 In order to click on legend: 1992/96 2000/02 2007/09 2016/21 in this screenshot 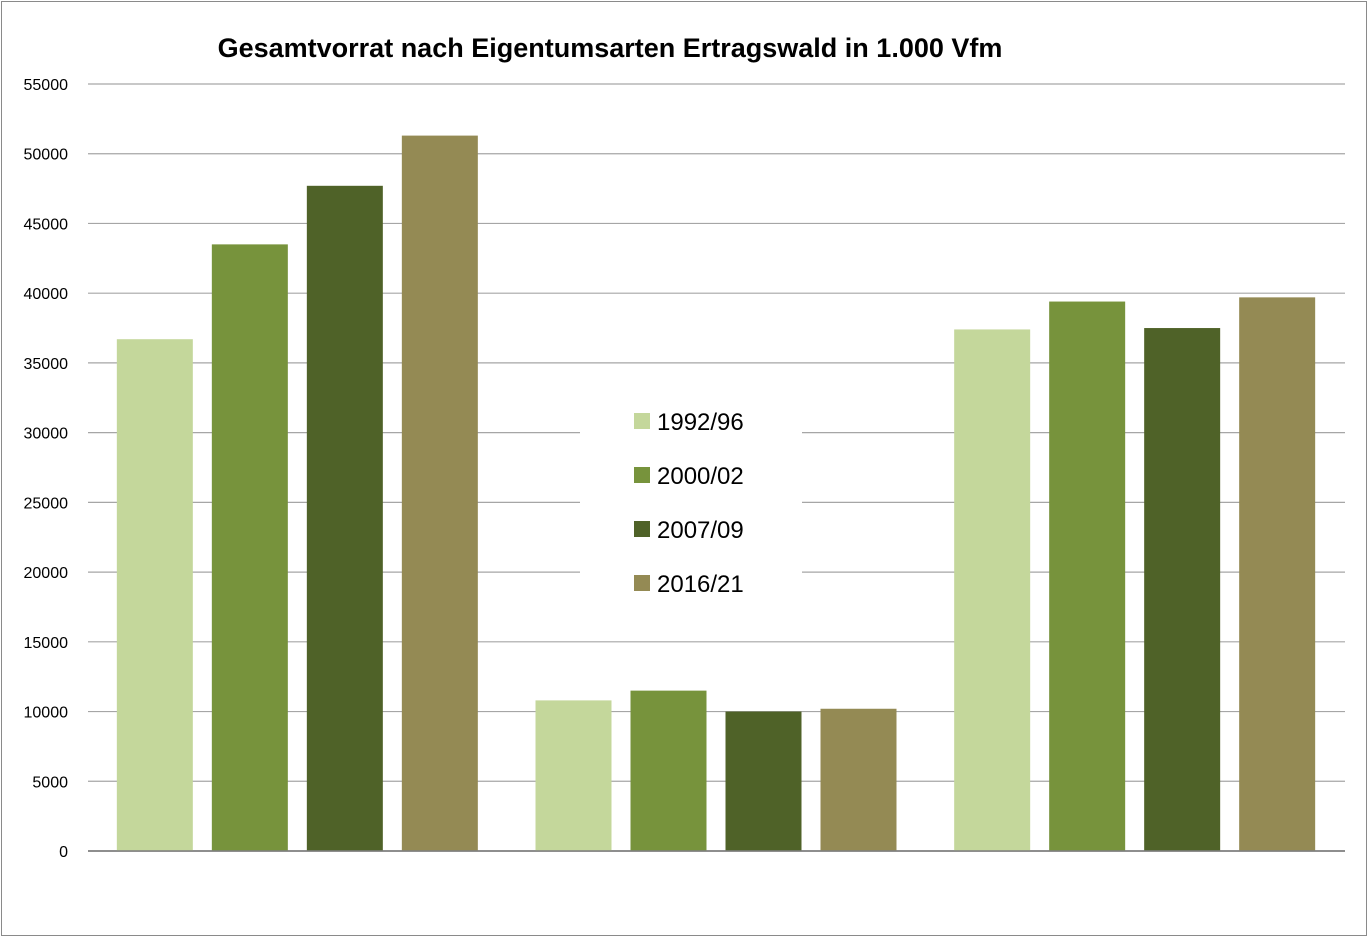, I will do `click(691, 503)`.